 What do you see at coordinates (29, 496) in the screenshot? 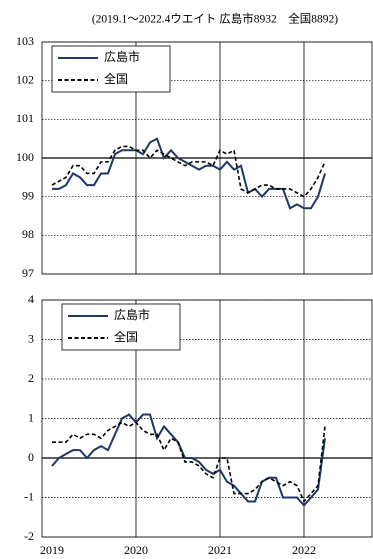
I see `y-tick-label: -1` at bounding box center [29, 496].